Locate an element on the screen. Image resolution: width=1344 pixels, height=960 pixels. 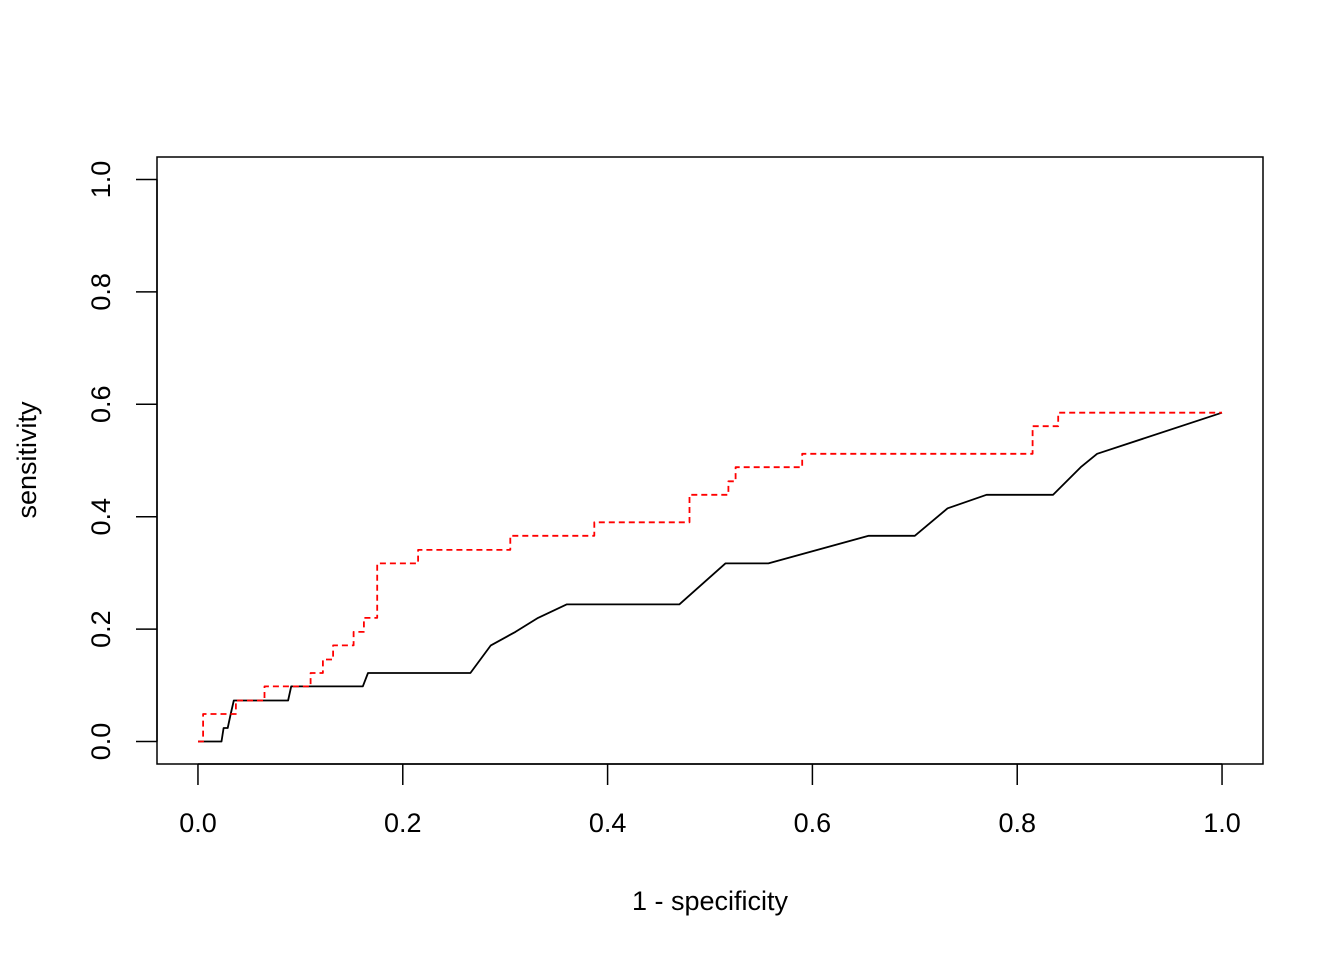
x-tick-label: 0.6 is located at coordinates (813, 823).